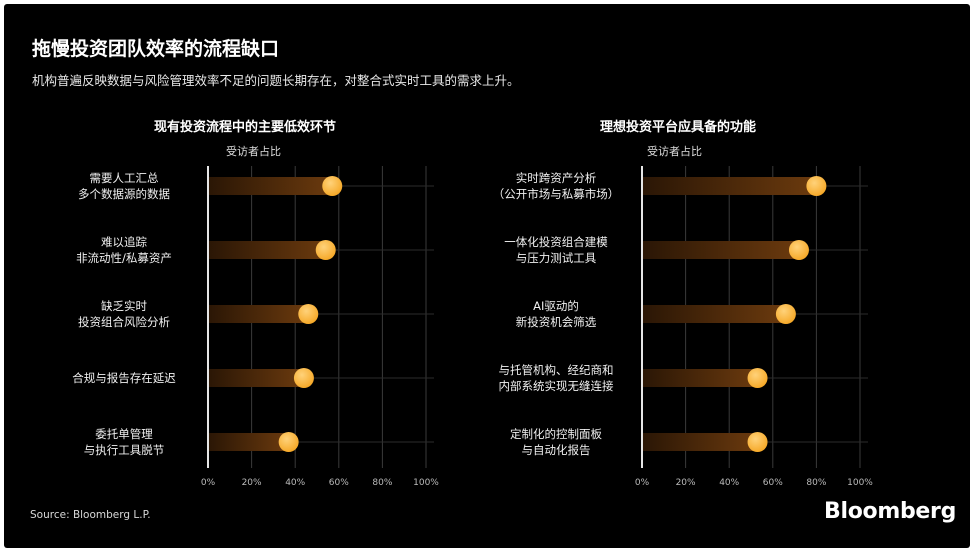 This screenshot has height=554, width=975. Describe the element at coordinates (556, 186) in the screenshot. I see `right-category-label: 实时跨资产分析 （公开市场与私募市场）` at that location.